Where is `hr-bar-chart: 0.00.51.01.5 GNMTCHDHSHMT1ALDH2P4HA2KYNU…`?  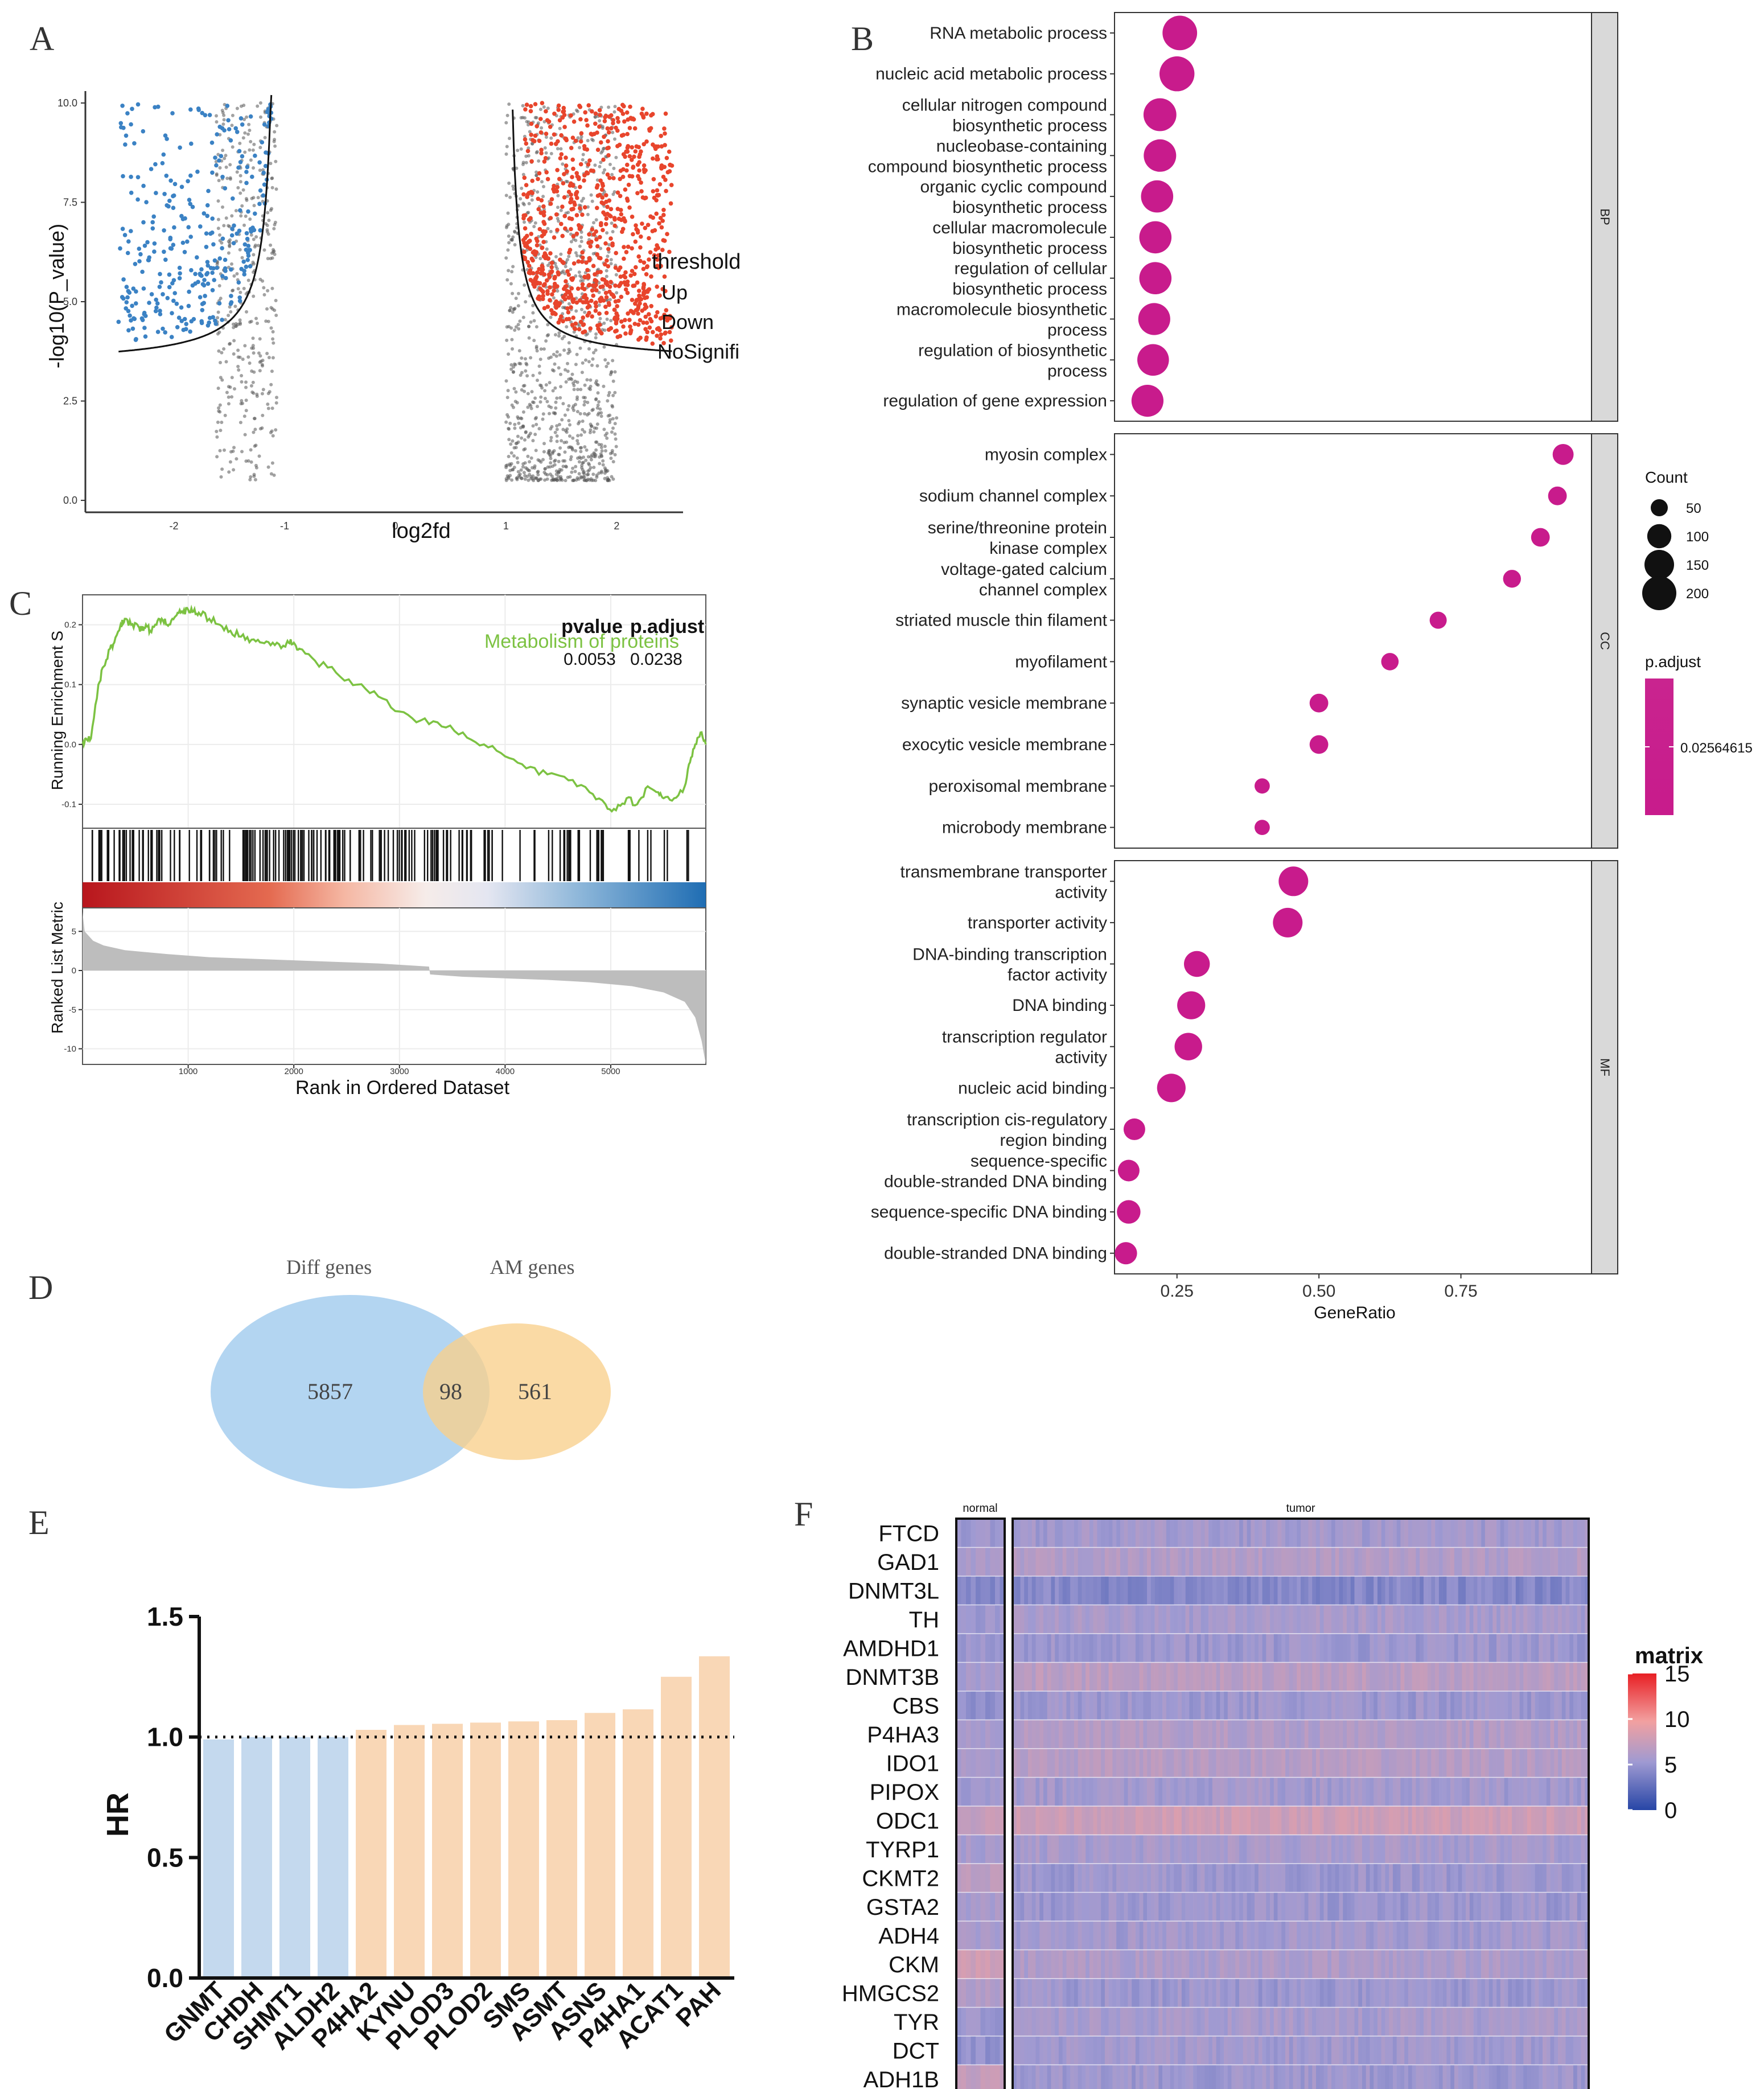
hr-bar-chart: 0.00.51.01.5 GNMTCHDHSHMT1ALDH2P4HA2KYNU… is located at coordinates (417, 1829).